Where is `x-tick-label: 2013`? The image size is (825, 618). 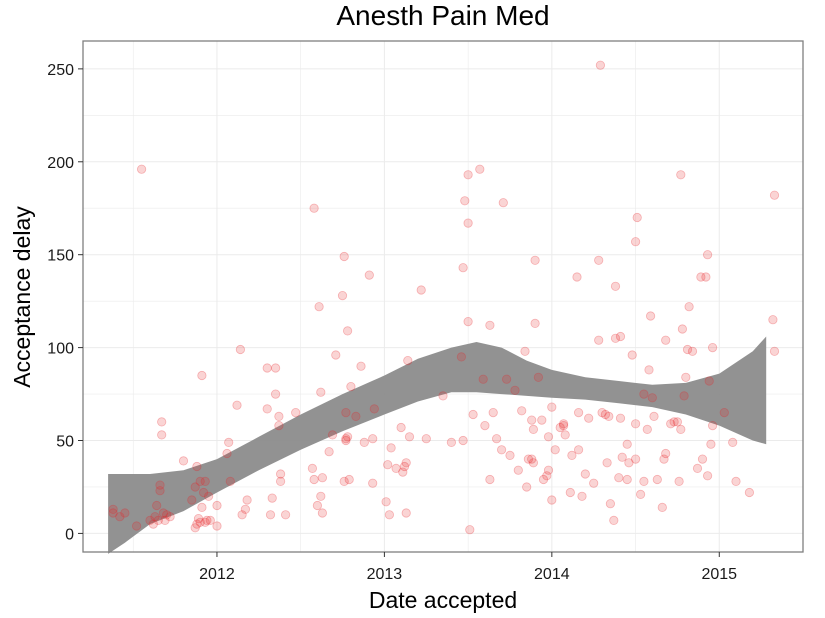 x-tick-label: 2013 is located at coordinates (385, 574).